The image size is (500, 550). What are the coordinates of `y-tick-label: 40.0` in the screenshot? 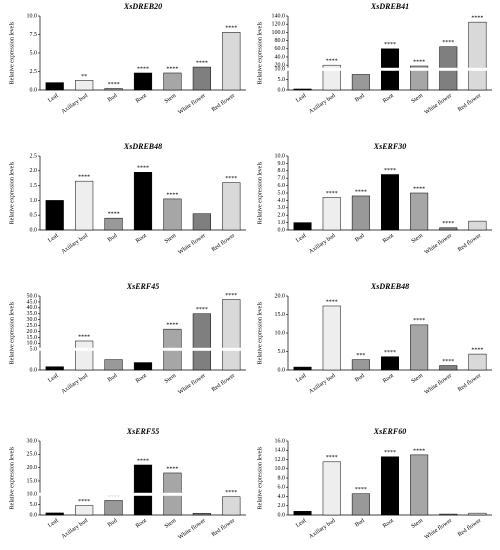 It's located at (280, 57).